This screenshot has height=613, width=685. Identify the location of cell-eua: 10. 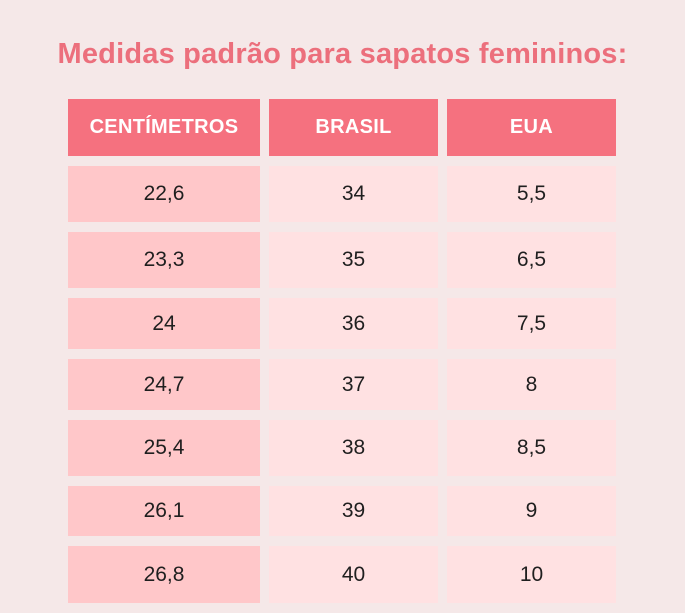
(531, 574).